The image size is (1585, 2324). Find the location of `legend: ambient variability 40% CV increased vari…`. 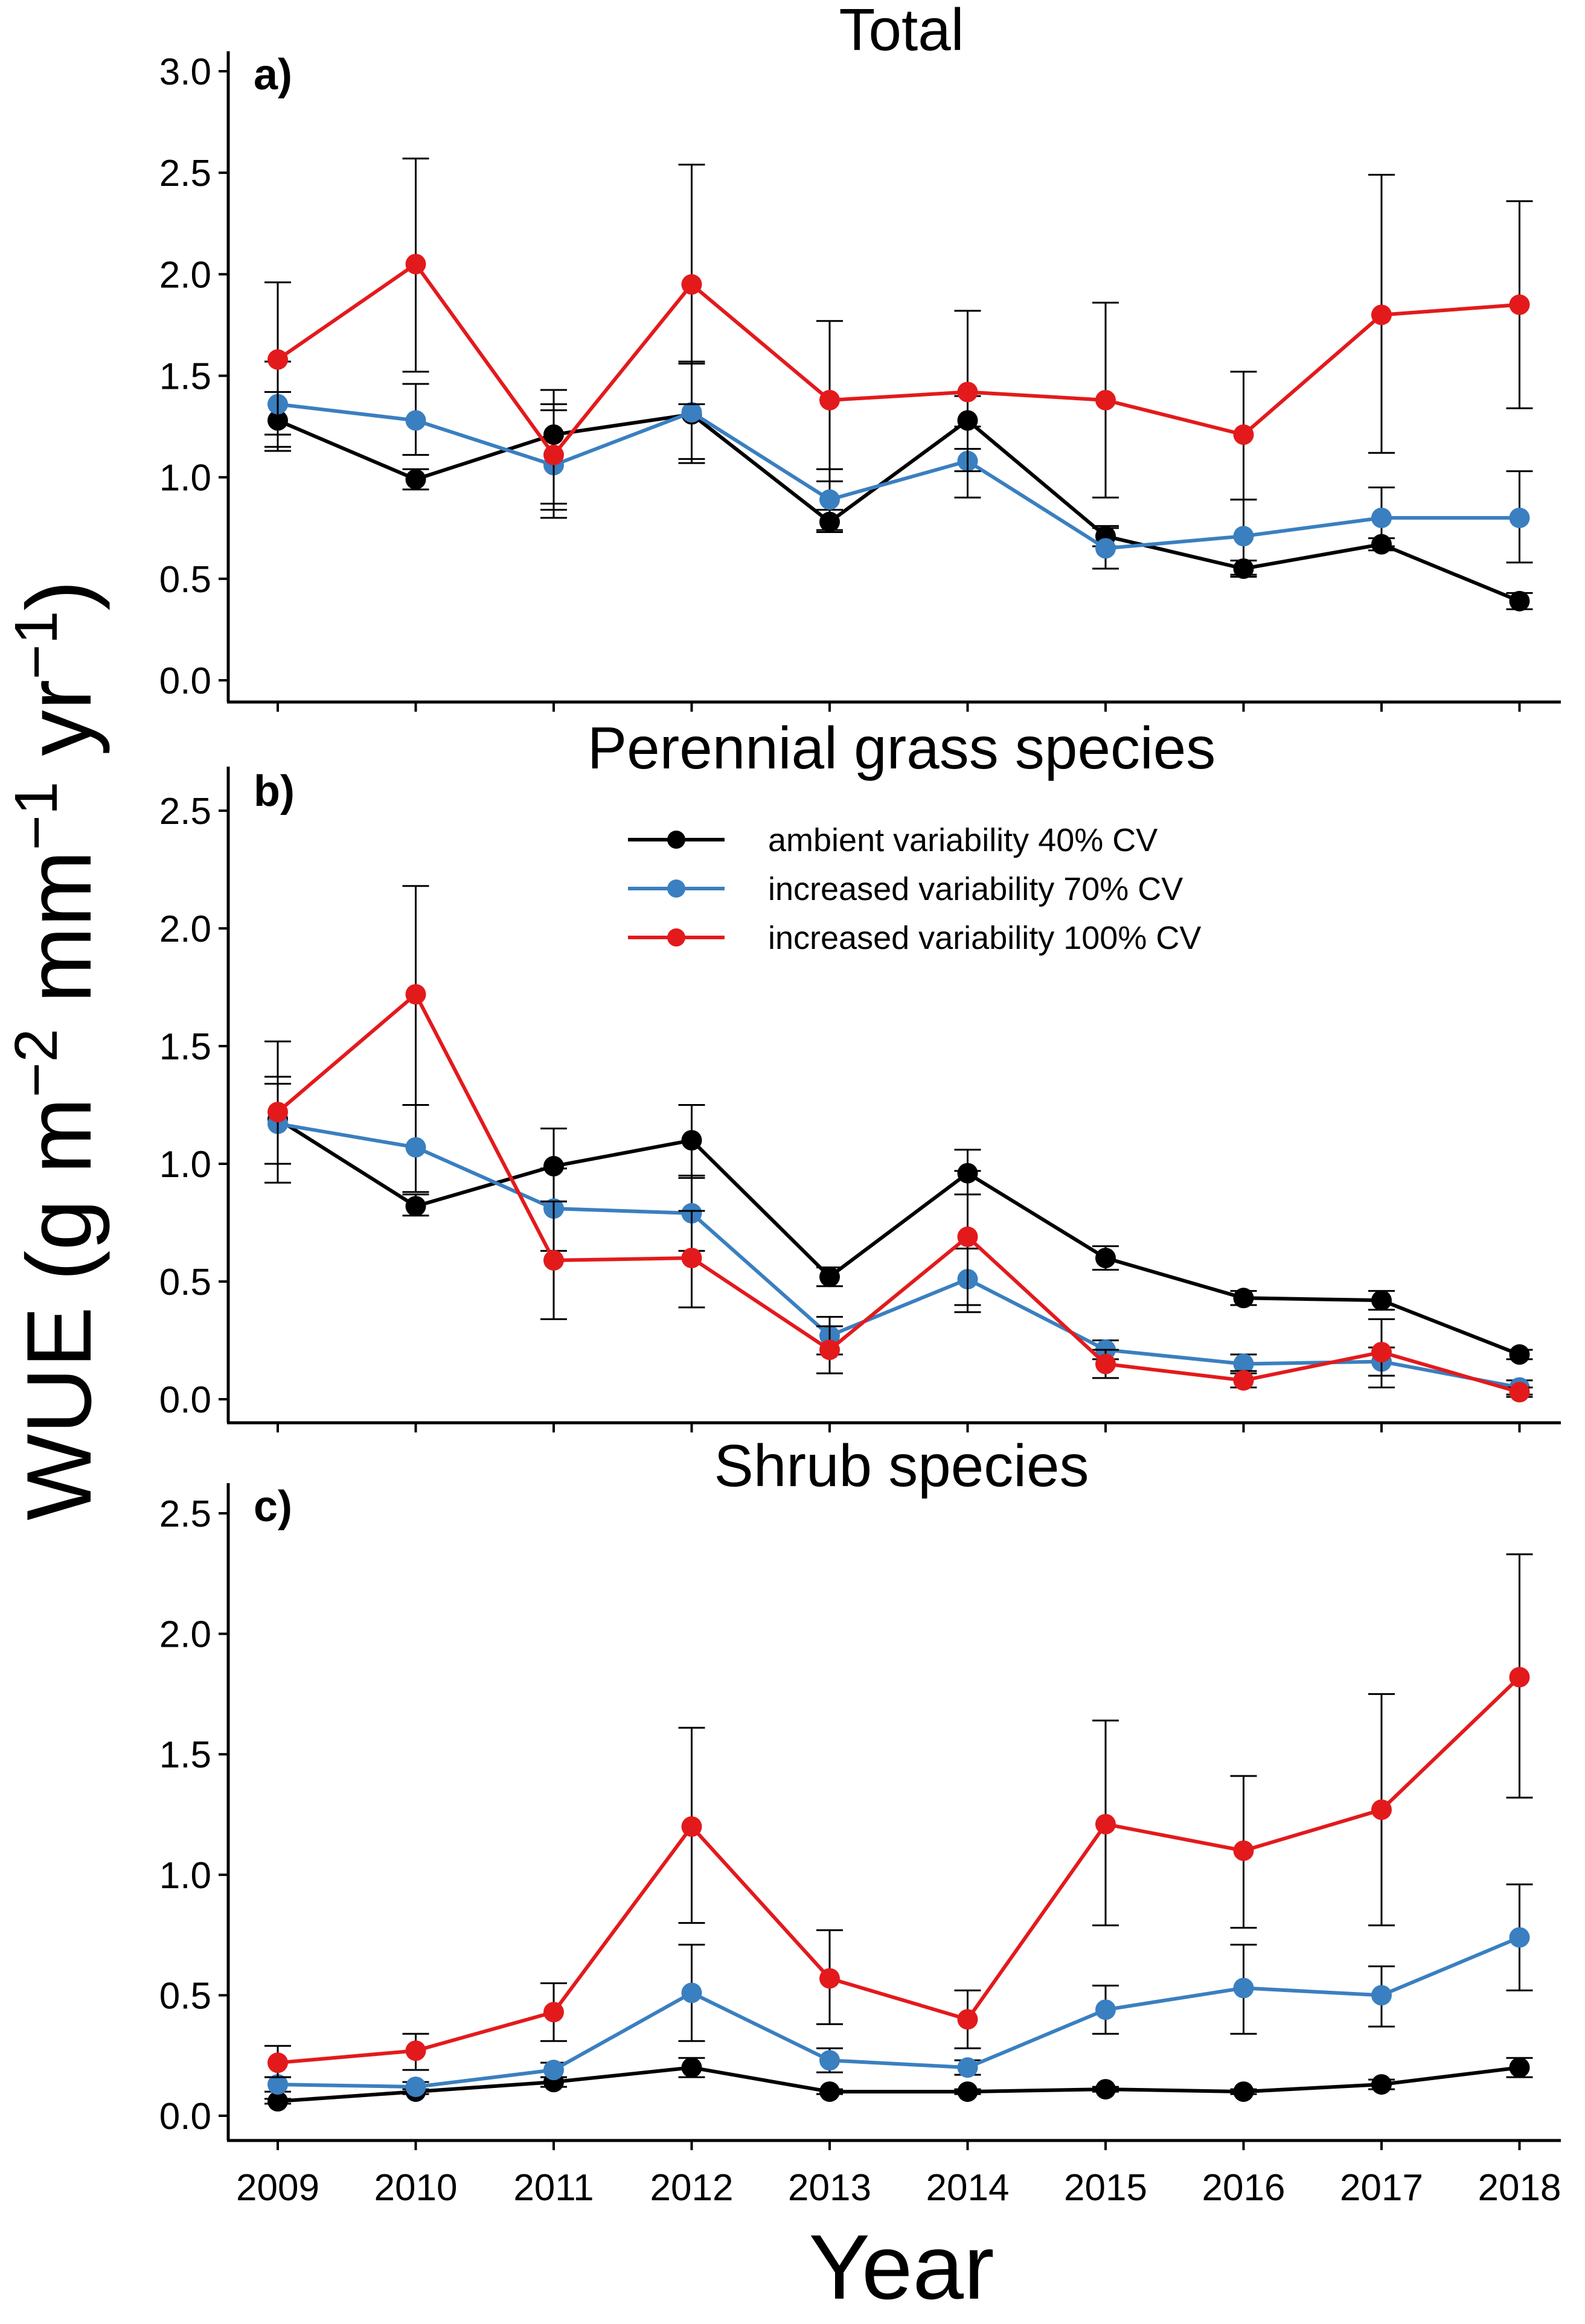

legend: ambient variability 40% CV increased vari… is located at coordinates (914, 889).